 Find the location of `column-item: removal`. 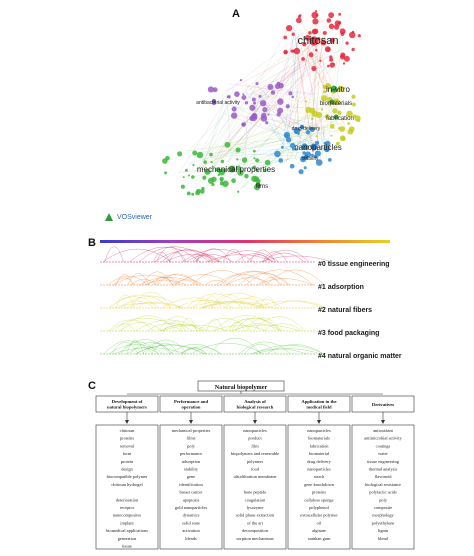

column-item: removal is located at coordinates (127, 445).